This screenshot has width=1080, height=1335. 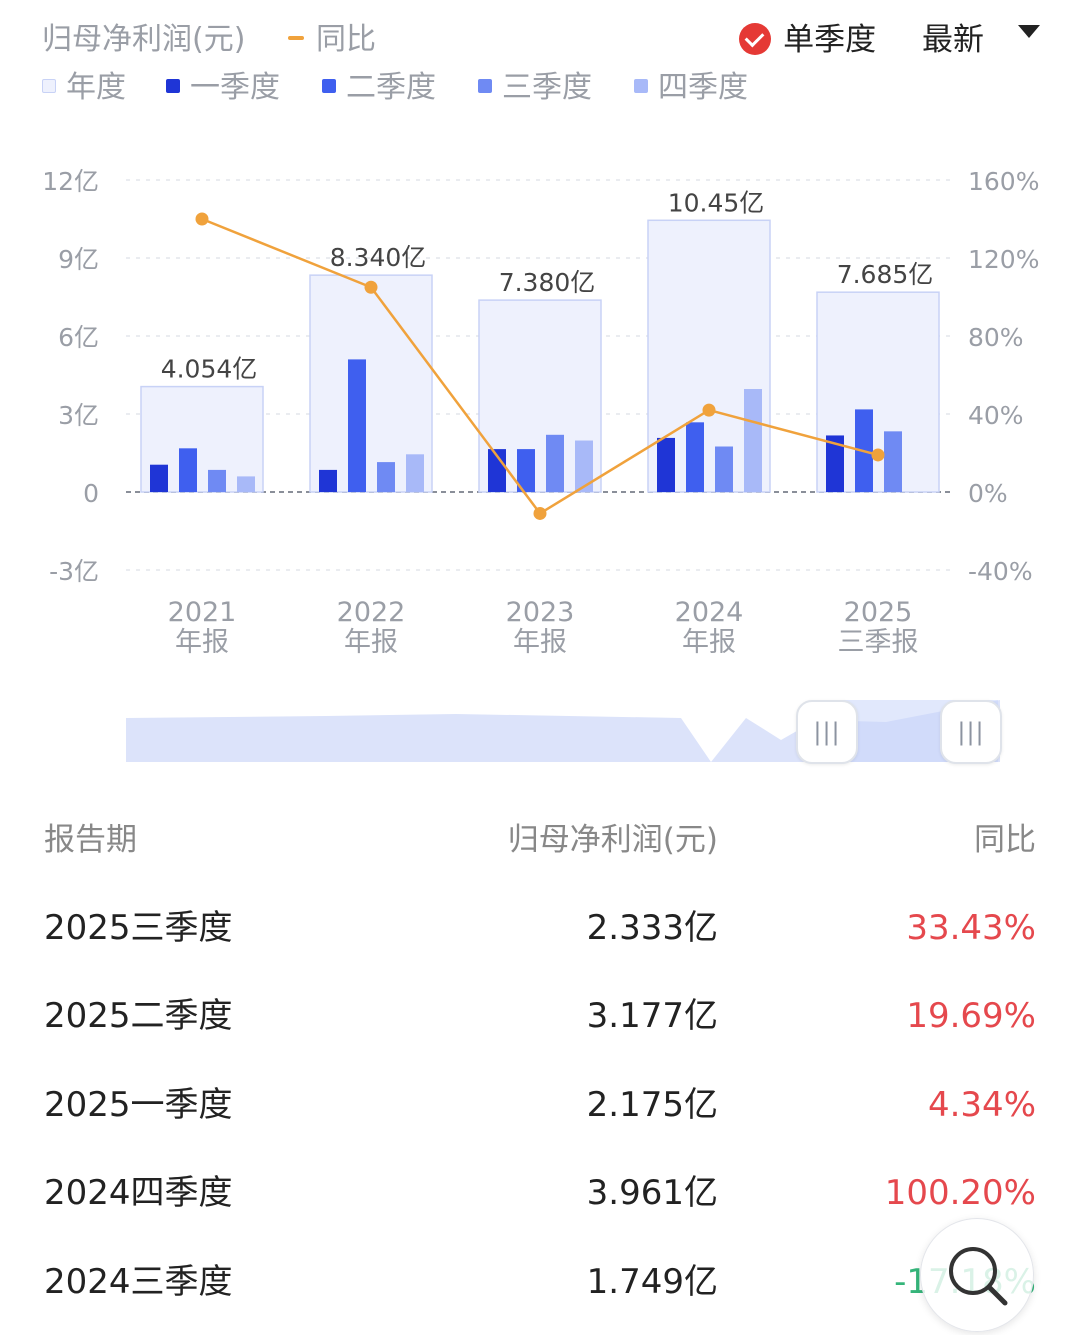 What do you see at coordinates (78, 259) in the screenshot?
I see `left-axis-tick-label: 9亿` at bounding box center [78, 259].